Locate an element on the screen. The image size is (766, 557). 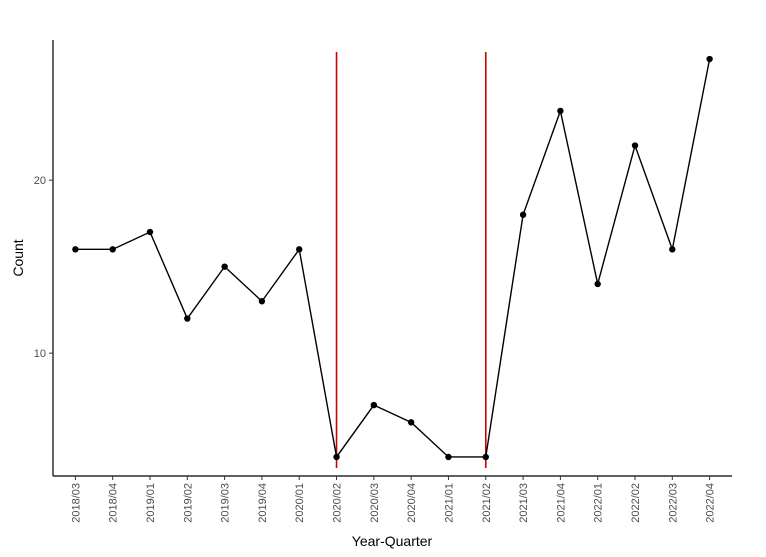
y-tick-label: 10 is located at coordinates (40, 354).